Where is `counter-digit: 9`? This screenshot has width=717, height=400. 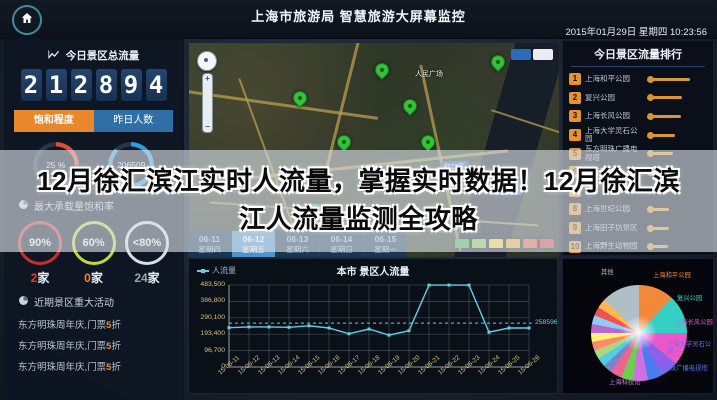 counter-digit: 9 is located at coordinates (131, 85).